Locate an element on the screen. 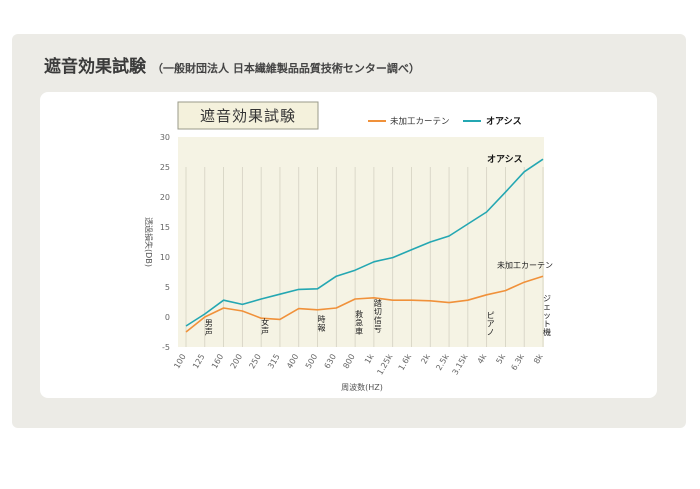 The width and height of the screenshot is (700, 489). y-tick-label: -5 is located at coordinates (166, 347).